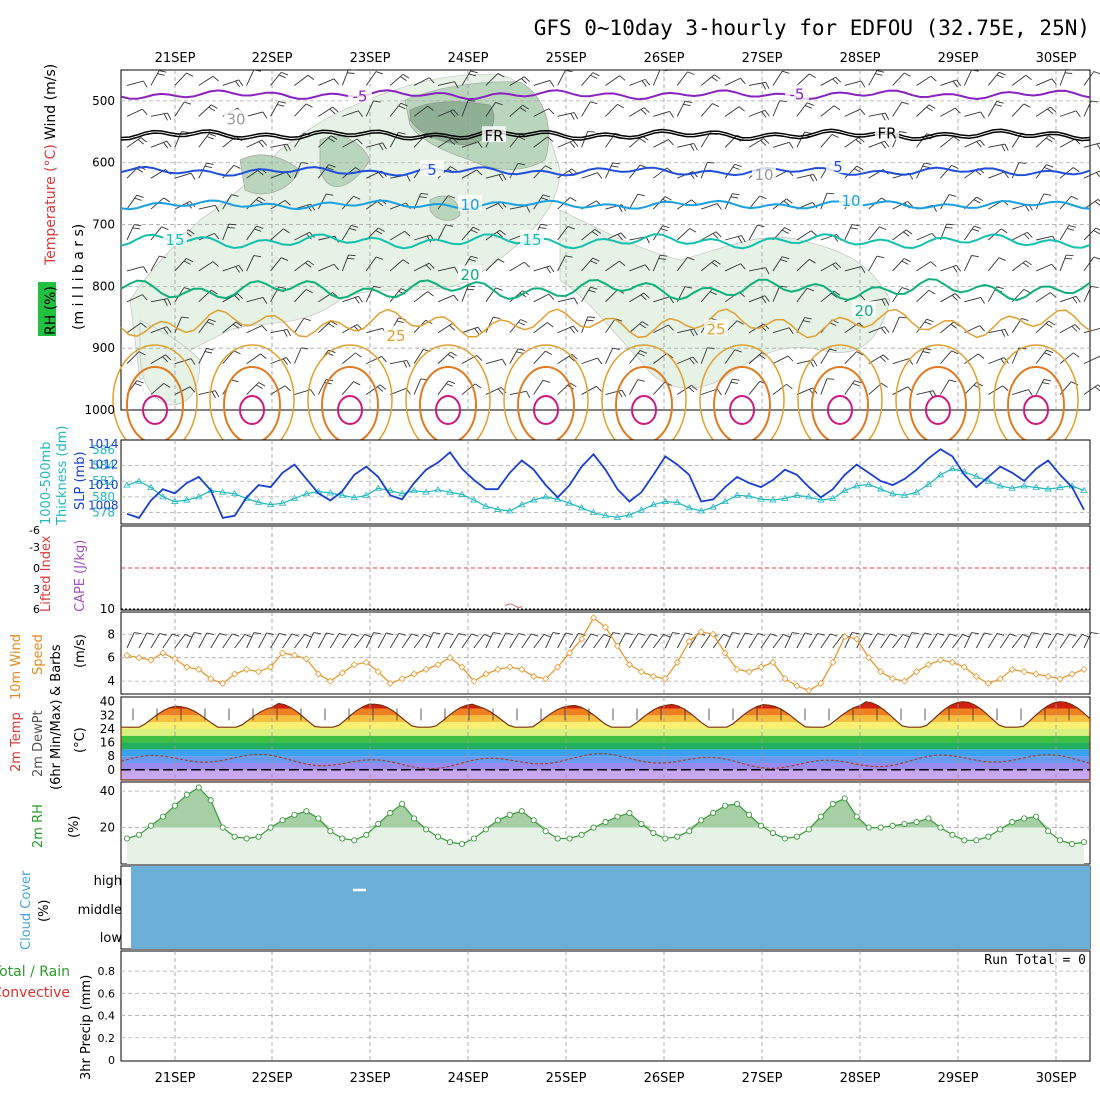 The image size is (1100, 1100). I want to click on precip-frame, so click(605, 1006).